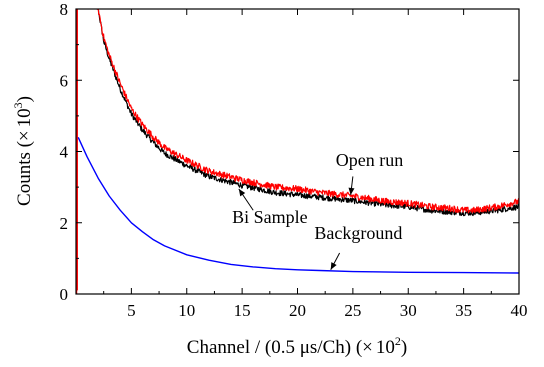 The height and width of the screenshot is (367, 544). Describe the element at coordinates (297, 346) in the screenshot. I see `x-axis-title: Channel / (0.5 μs/Ch) (× 102)` at that location.